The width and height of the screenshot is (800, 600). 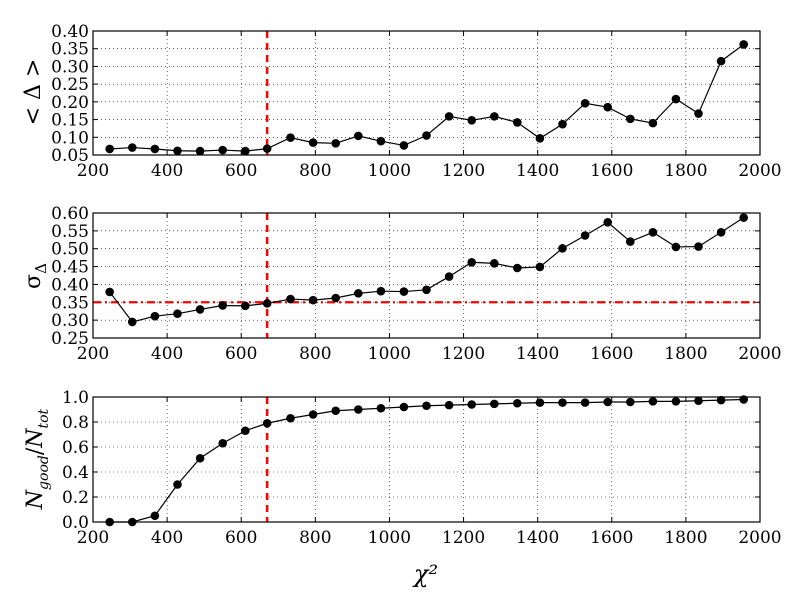 What do you see at coordinates (75, 448) in the screenshot?
I see `good-fraction-ytick-label: 0.6` at bounding box center [75, 448].